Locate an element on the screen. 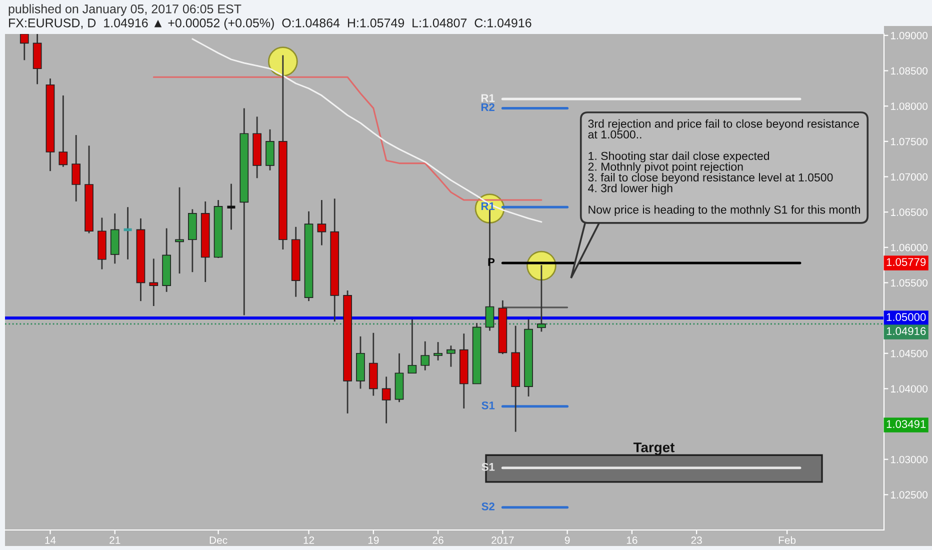 The height and width of the screenshot is (550, 932). chart-title: FX:EURUSD, D 1.04916 ▲ +0.00052 (+0.05%) O:1.04864 H:1.05749 L:1.04807 C:1.04916 is located at coordinates (270, 24).